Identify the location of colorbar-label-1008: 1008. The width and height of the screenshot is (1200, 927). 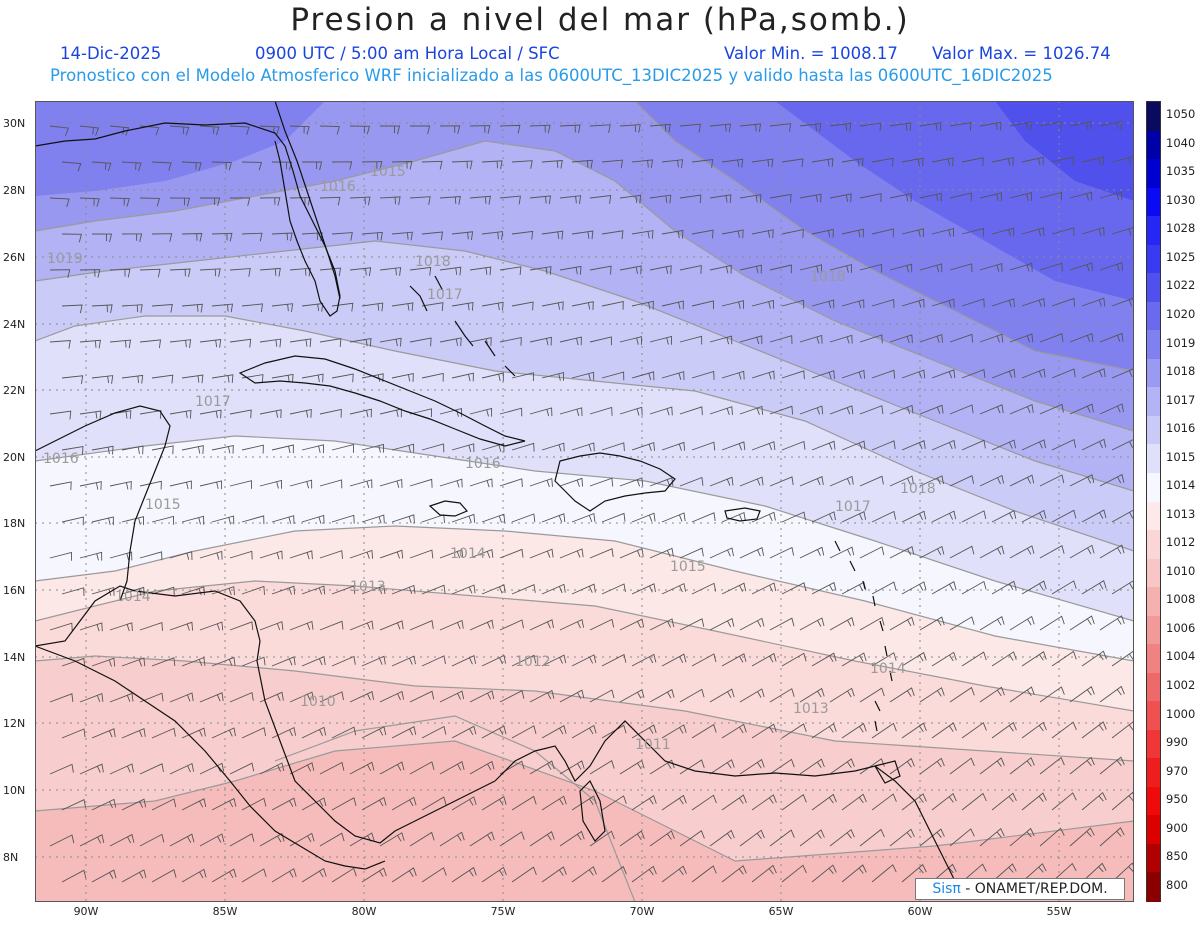
(1181, 599).